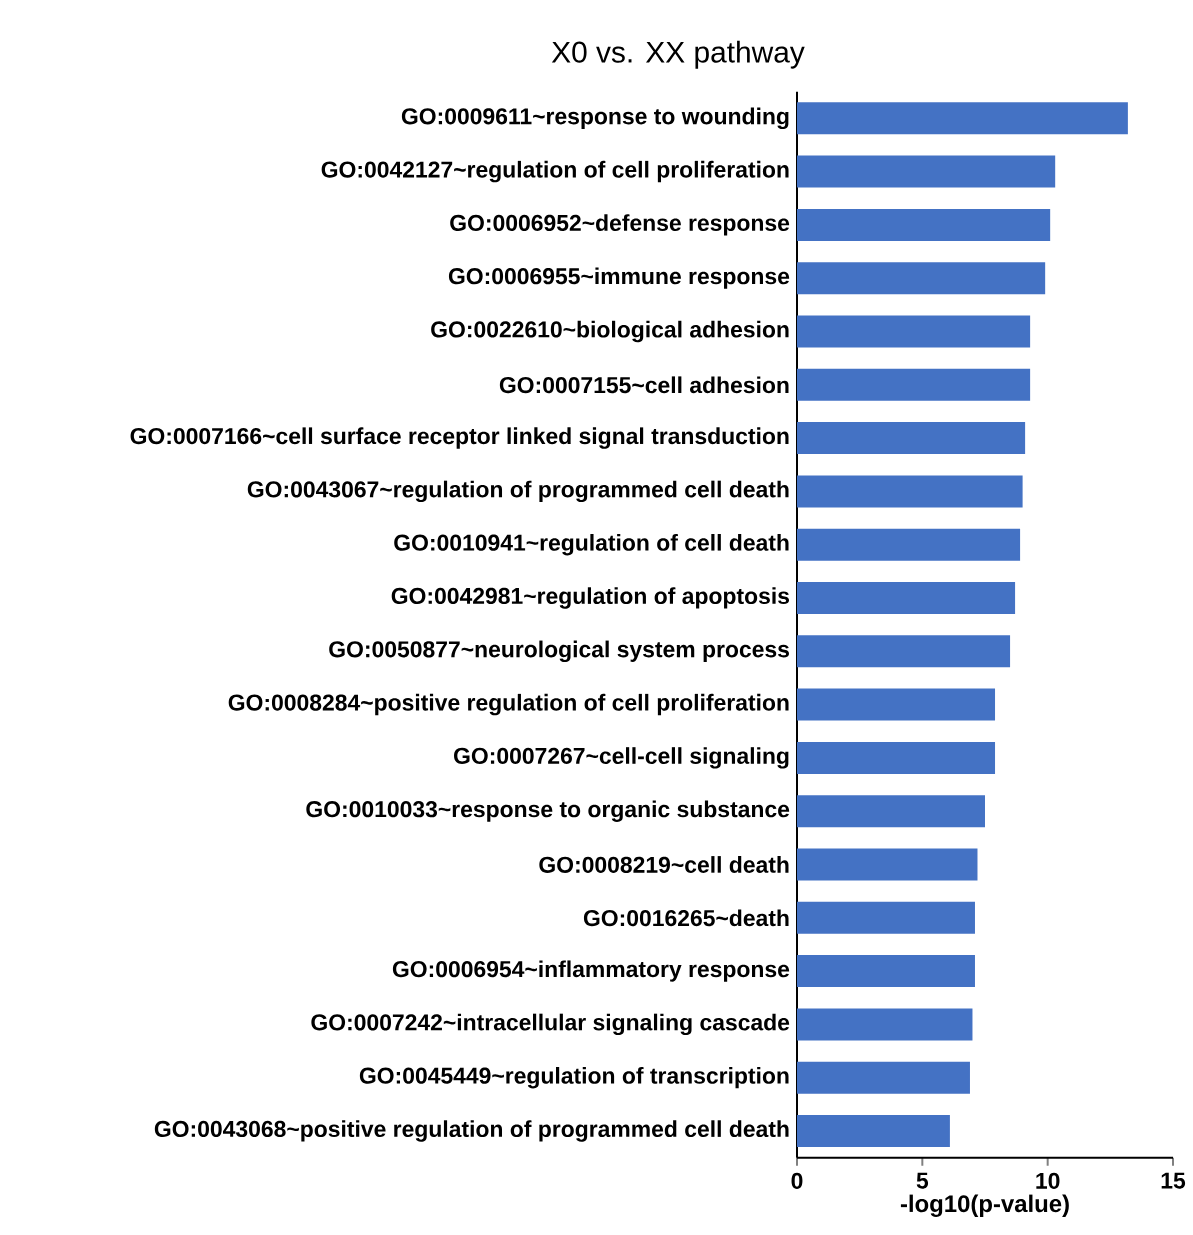  What do you see at coordinates (548, 811) in the screenshot?
I see `y-tick-label: GO:0010033~response to organic substance` at bounding box center [548, 811].